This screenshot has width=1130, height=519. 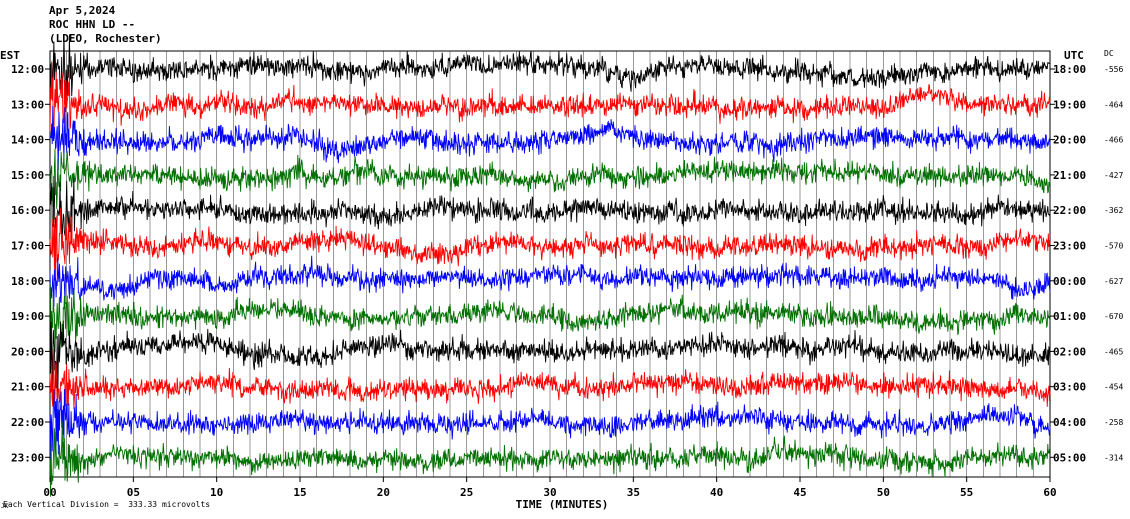 I want to click on utc-time-label: 18:00, so click(x=1069, y=69).